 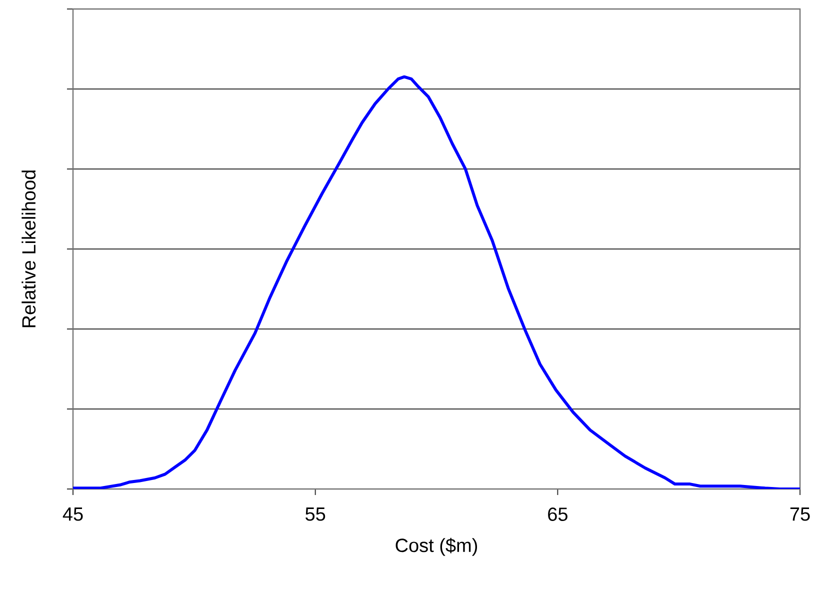 I want to click on x-tick-label: 45, so click(x=72, y=514).